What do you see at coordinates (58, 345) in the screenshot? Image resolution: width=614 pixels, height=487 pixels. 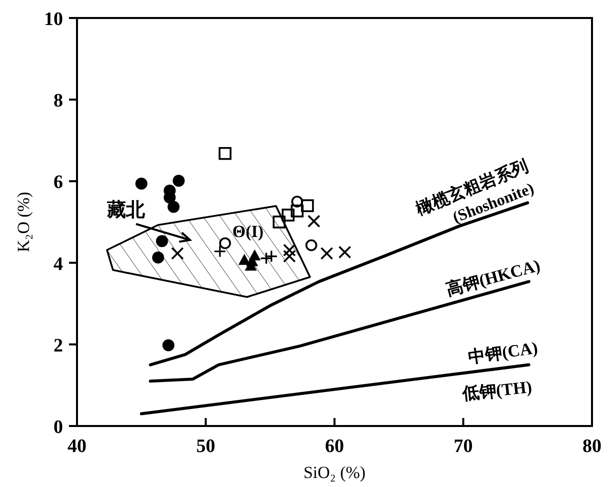 I see `y-tick-label: 2` at bounding box center [58, 345].